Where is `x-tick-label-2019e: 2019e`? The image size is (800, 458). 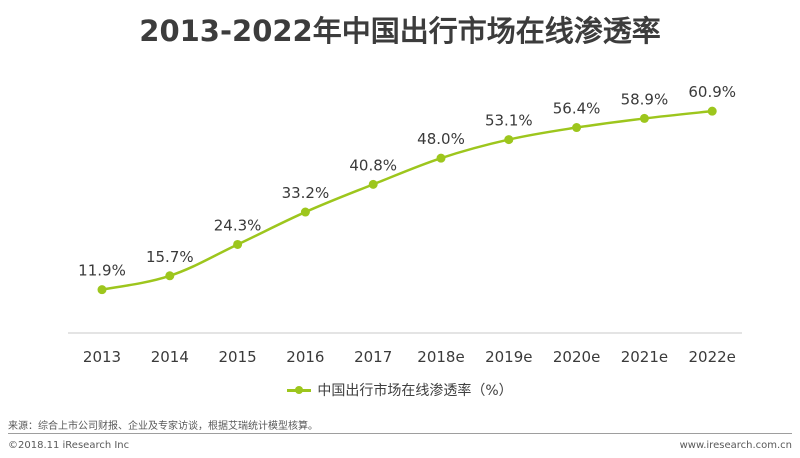 x-tick-label-2019e: 2019e is located at coordinates (508, 357).